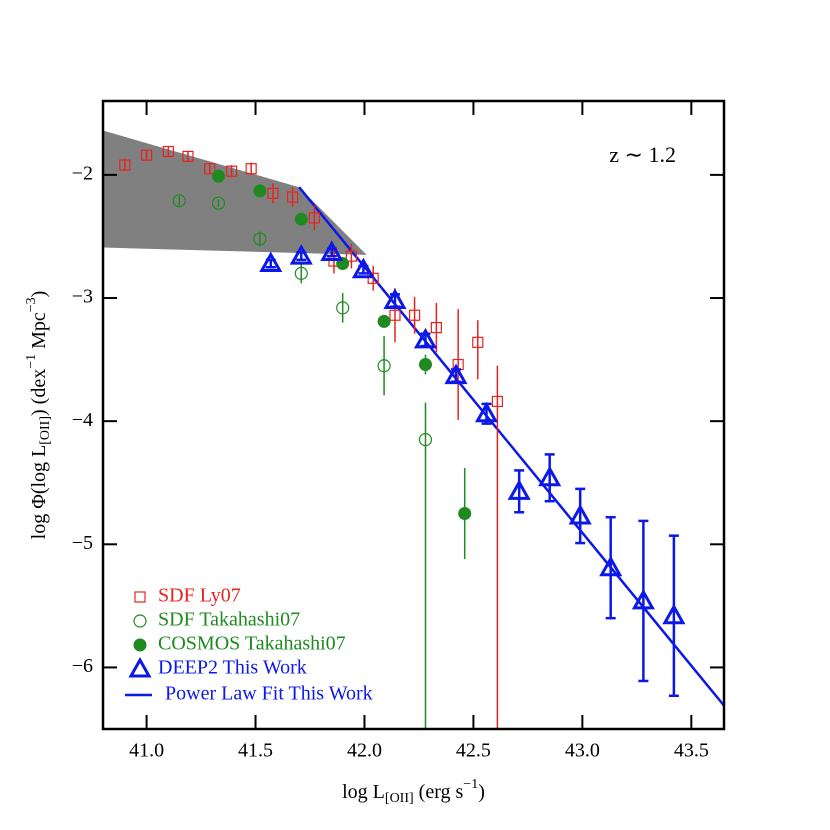 The image size is (830, 830). I want to click on y-axis-label-part: Mpc, so click(39, 333).